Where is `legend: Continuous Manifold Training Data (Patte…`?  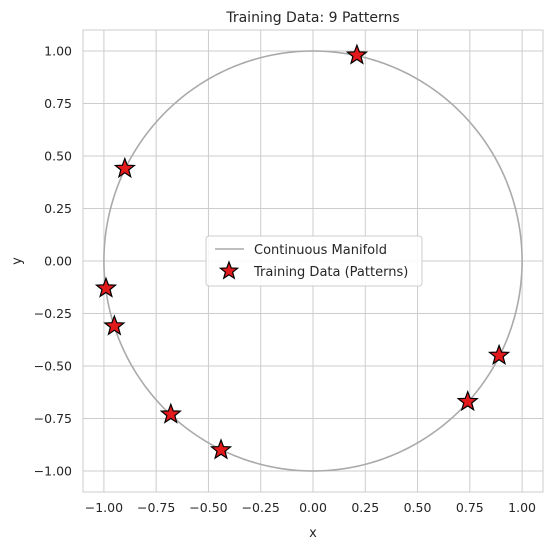
legend: Continuous Manifold Training Data (Patte… is located at coordinates (314, 261).